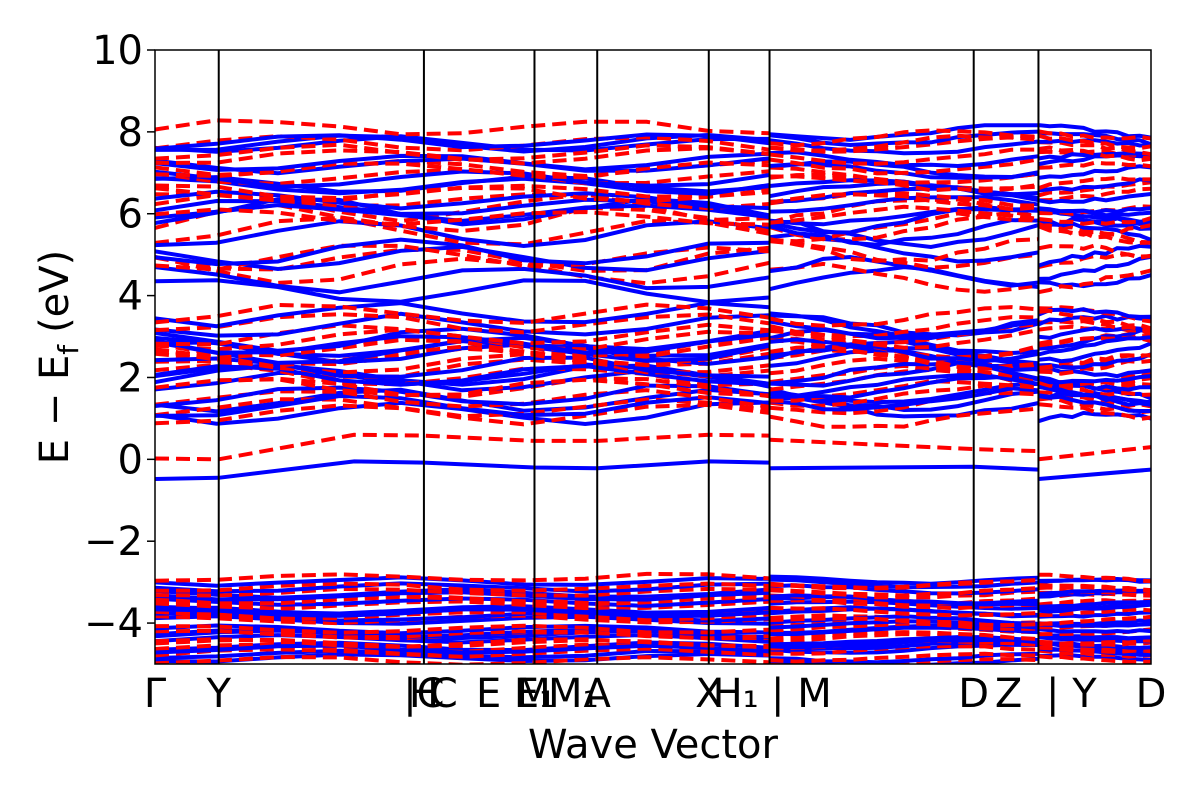 This screenshot has height=800, width=1200. I want to click on k-point-label: H, so click(424, 694).